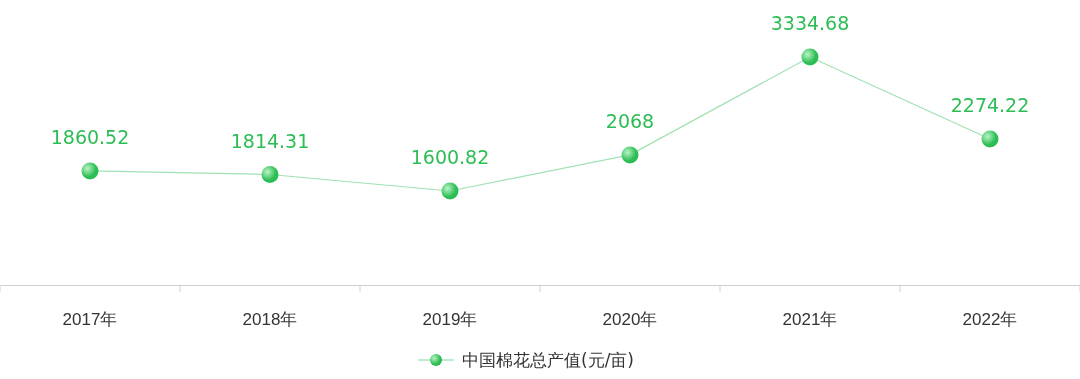 This screenshot has height=379, width=1080. I want to click on data-label: 1814.31, so click(270, 140).